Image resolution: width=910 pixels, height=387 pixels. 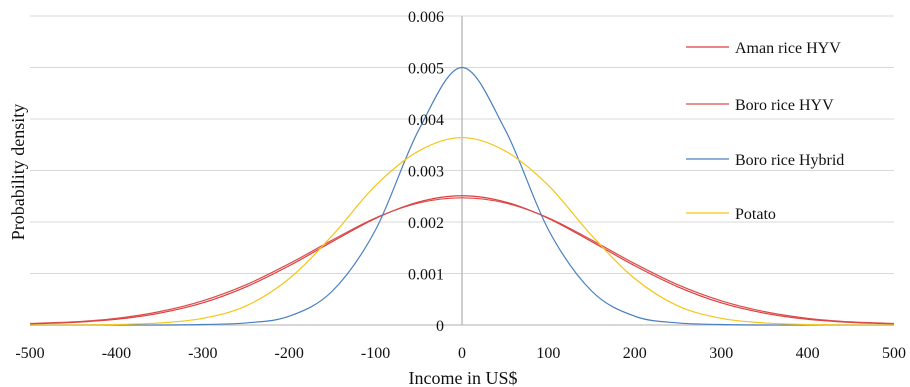 I want to click on x-axis-title: Income in US$, so click(x=463, y=377).